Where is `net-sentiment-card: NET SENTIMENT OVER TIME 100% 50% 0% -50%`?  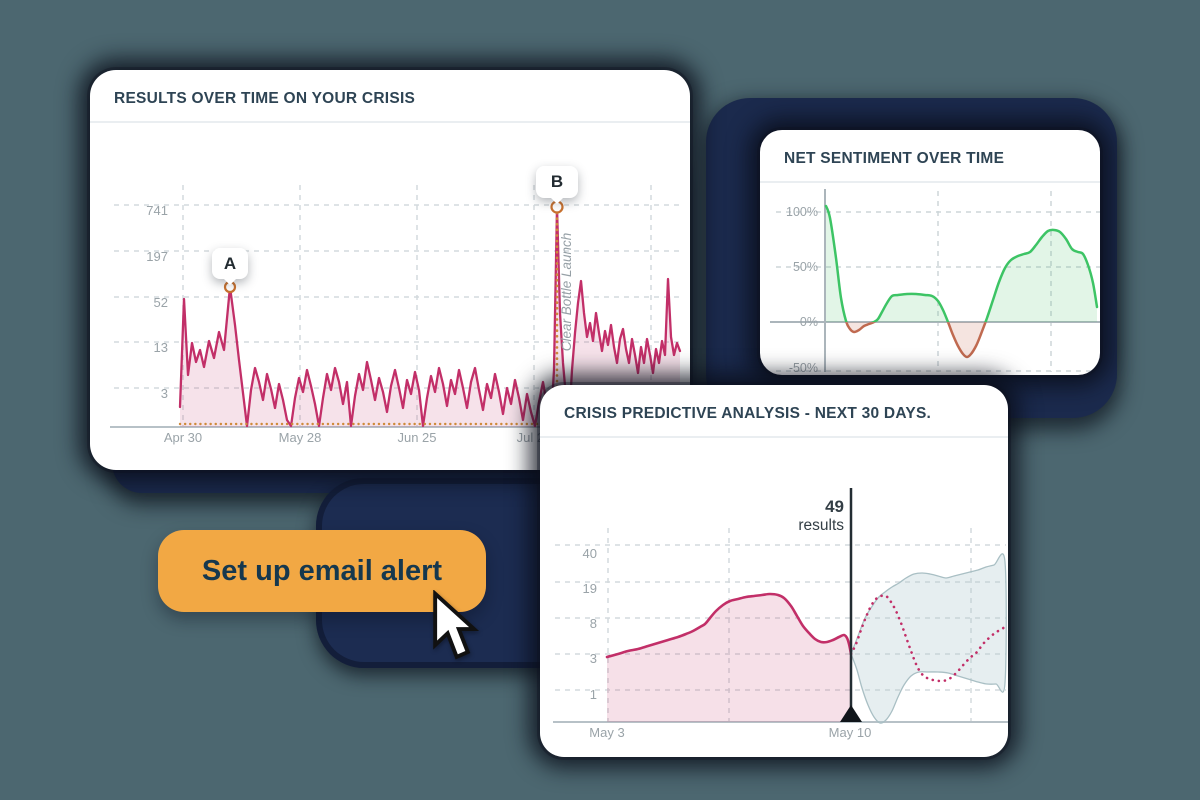
net-sentiment-card: NET SENTIMENT OVER TIME 100% 50% 0% -50% is located at coordinates (930, 252).